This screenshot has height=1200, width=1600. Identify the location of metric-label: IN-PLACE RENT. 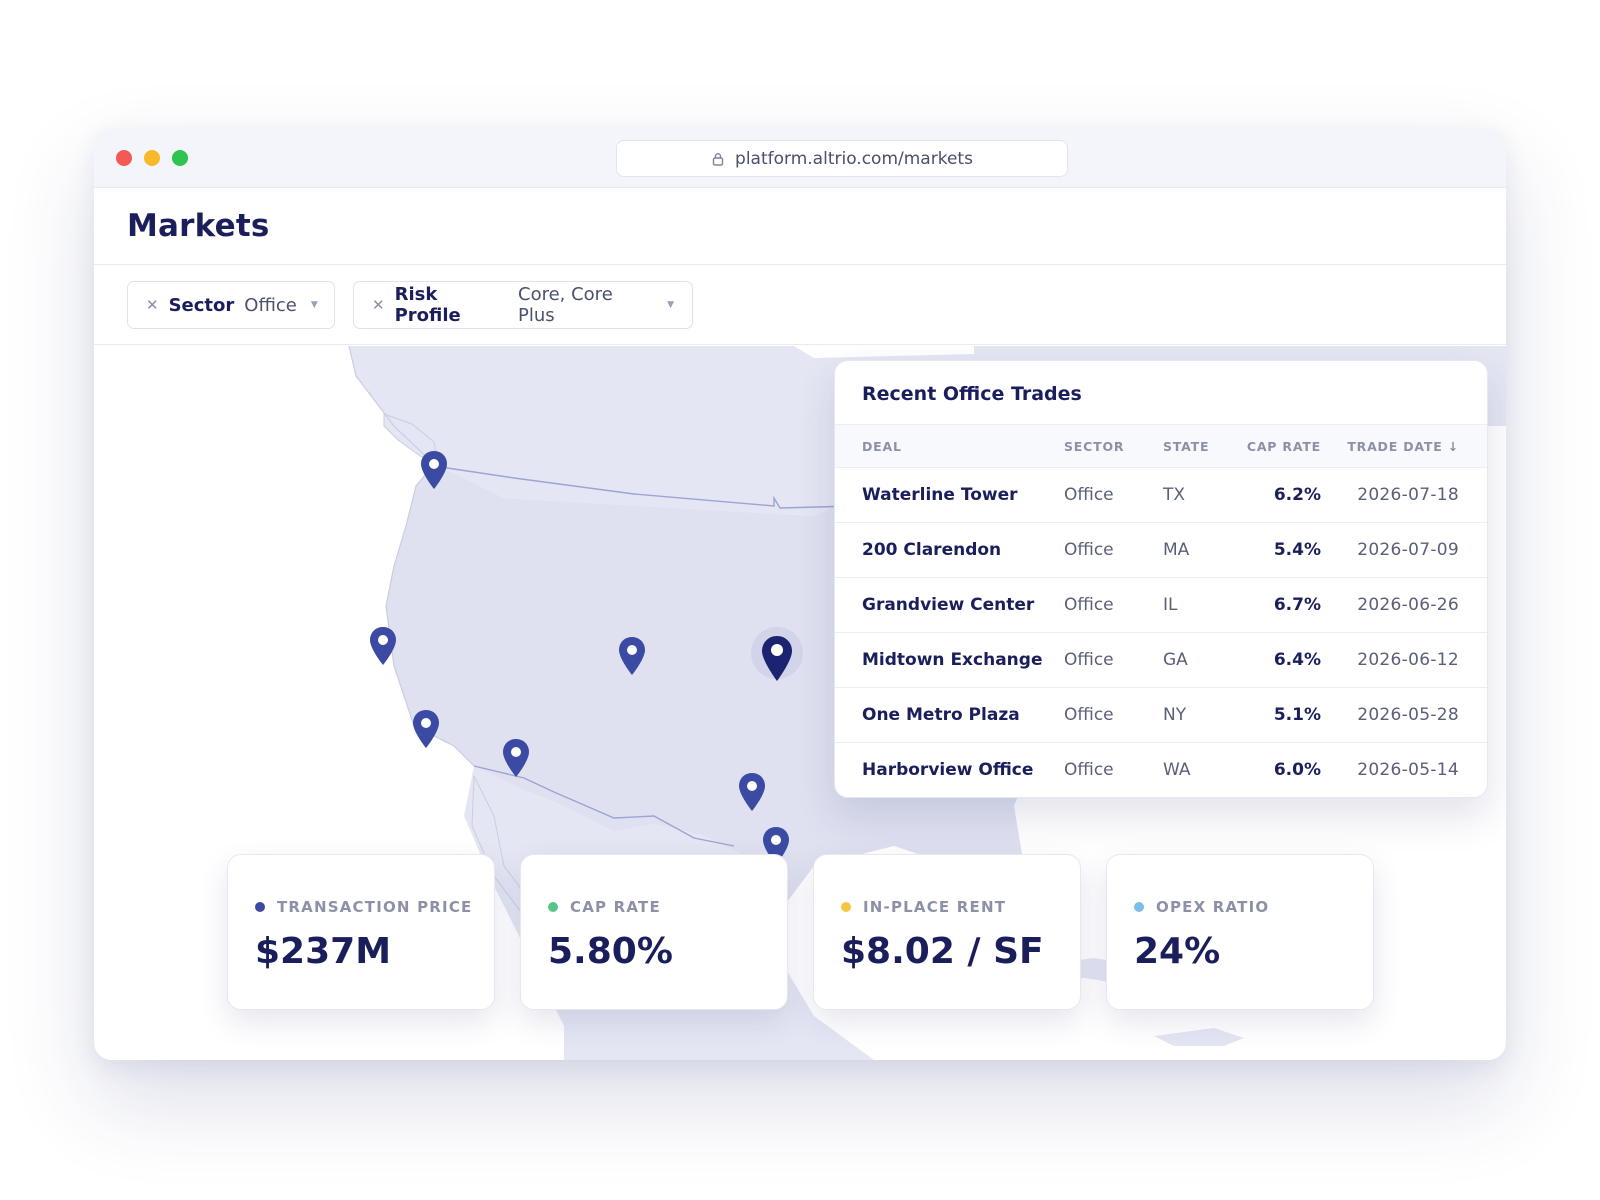
(923, 907).